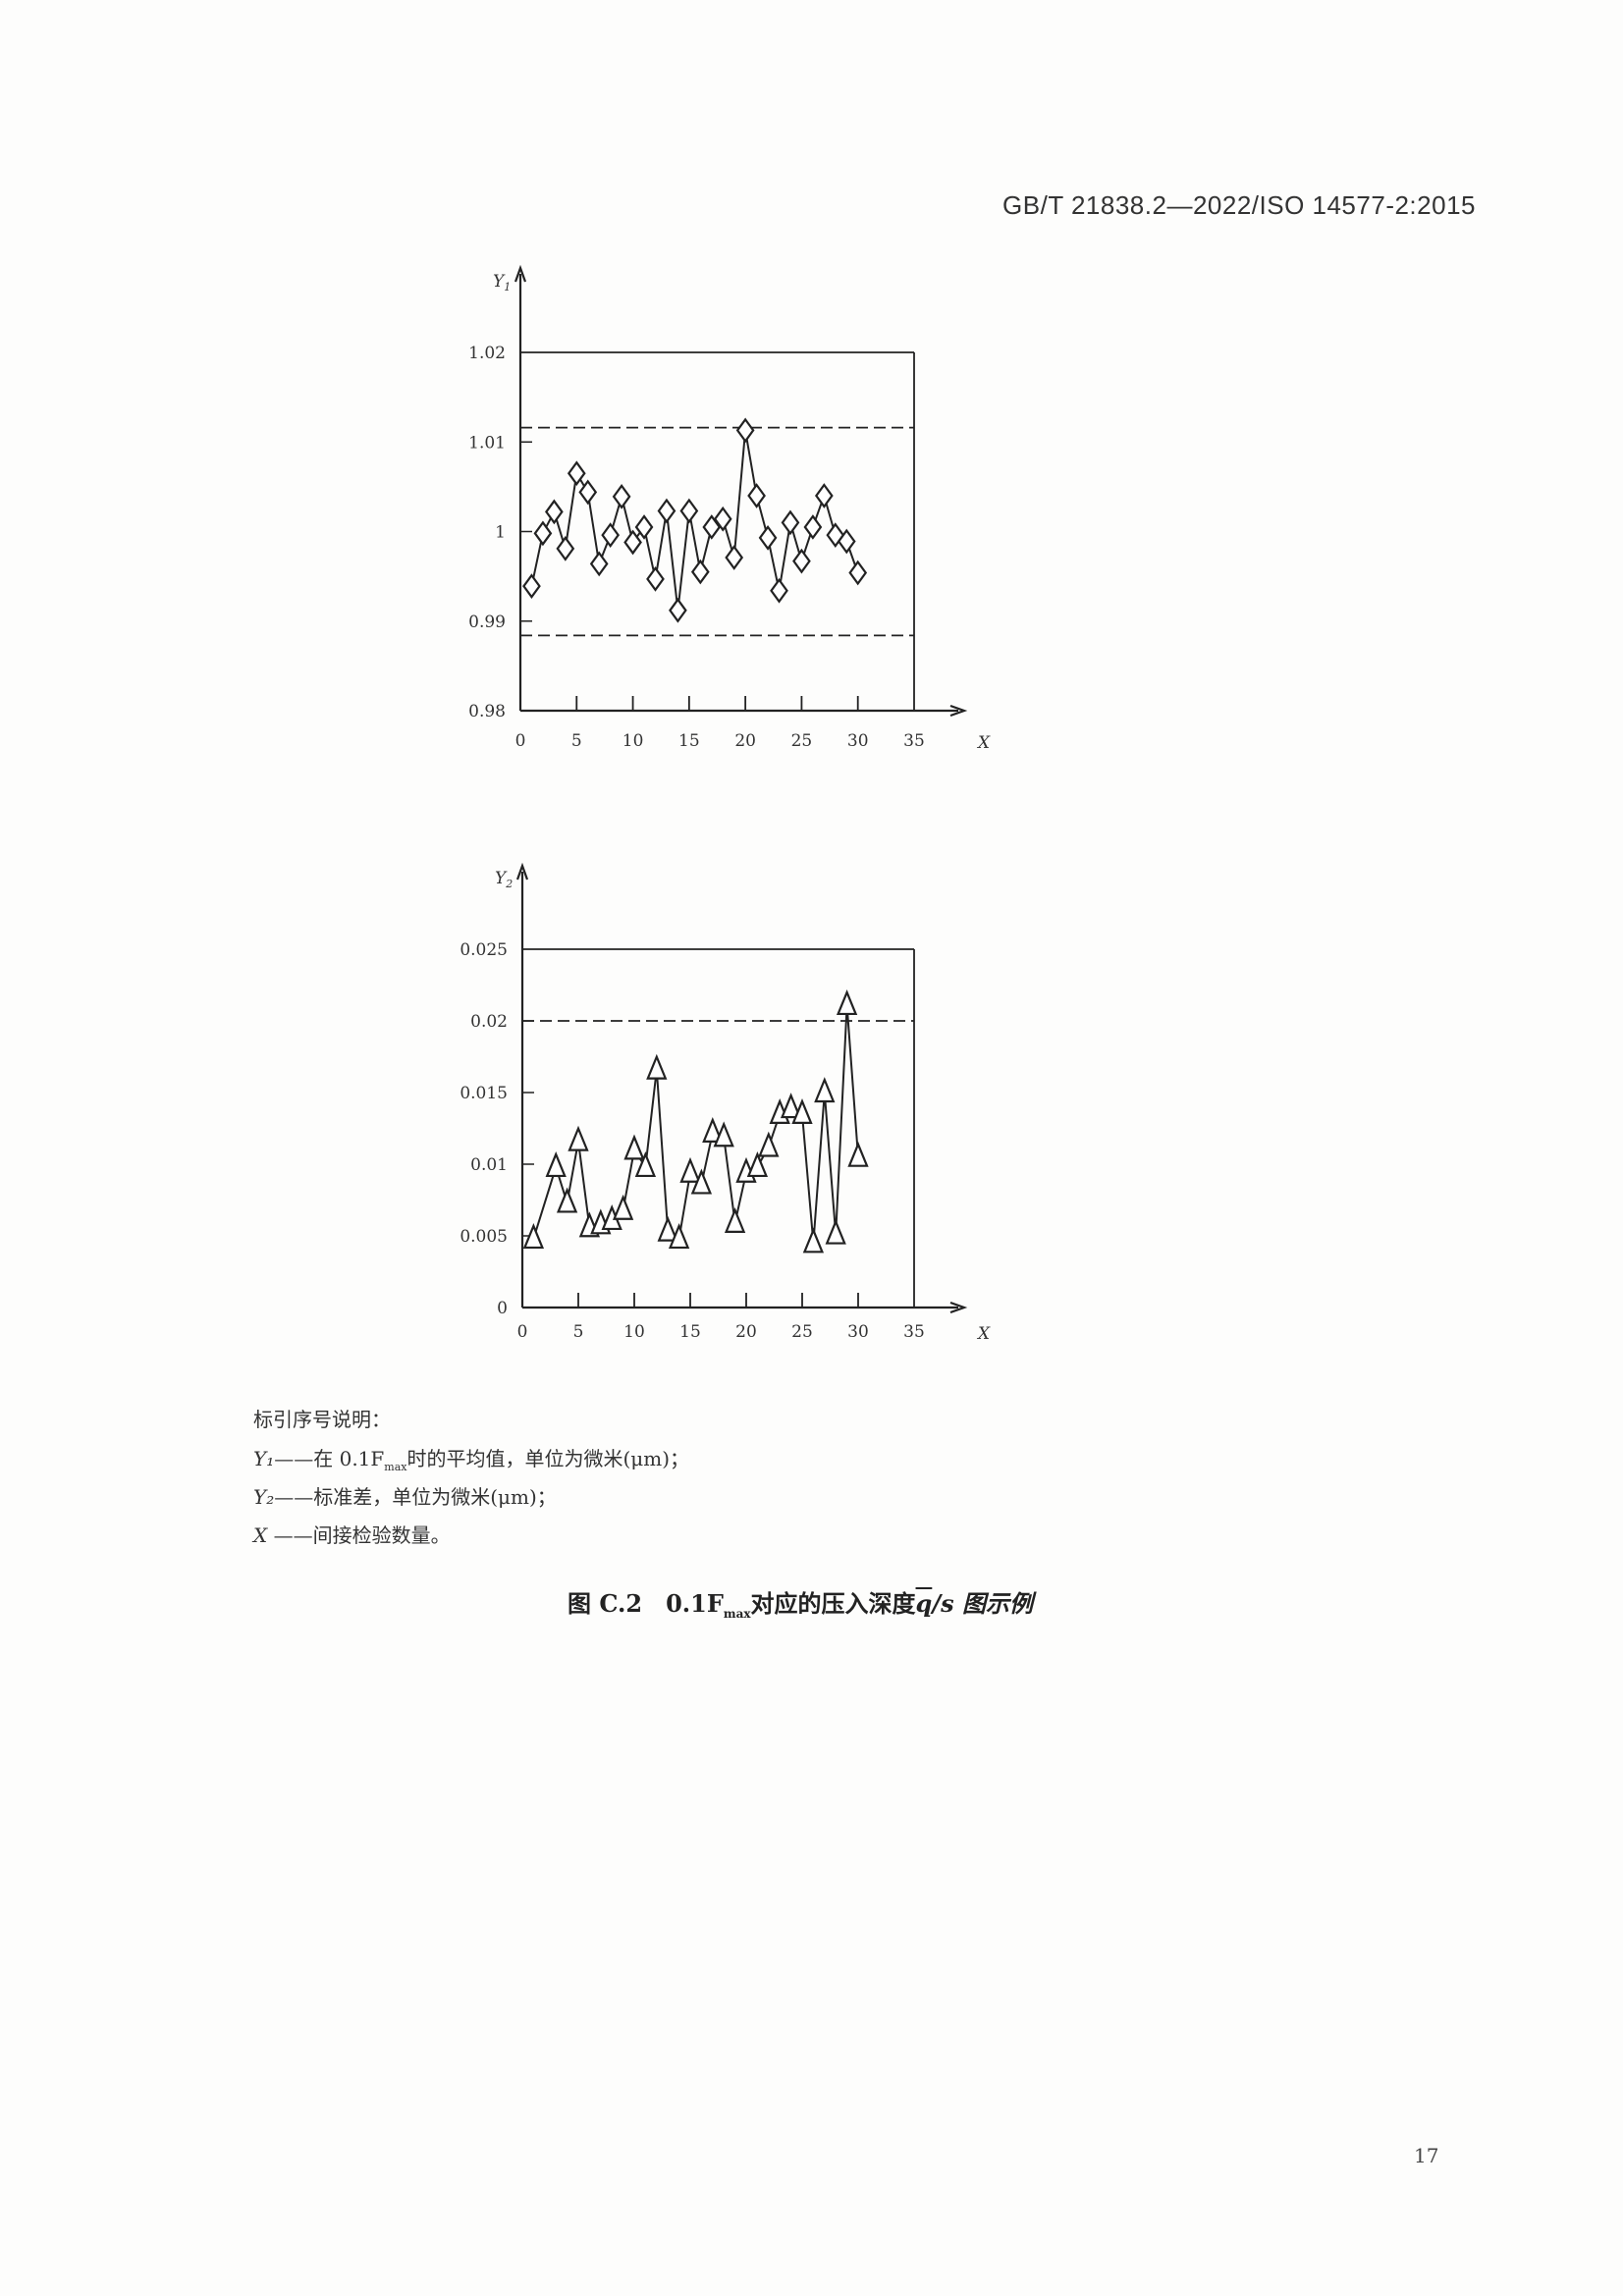 The image size is (1623, 2296). I want to click on legend-text: ——标准差，单位为微米(μm)；, so click(416, 1497).